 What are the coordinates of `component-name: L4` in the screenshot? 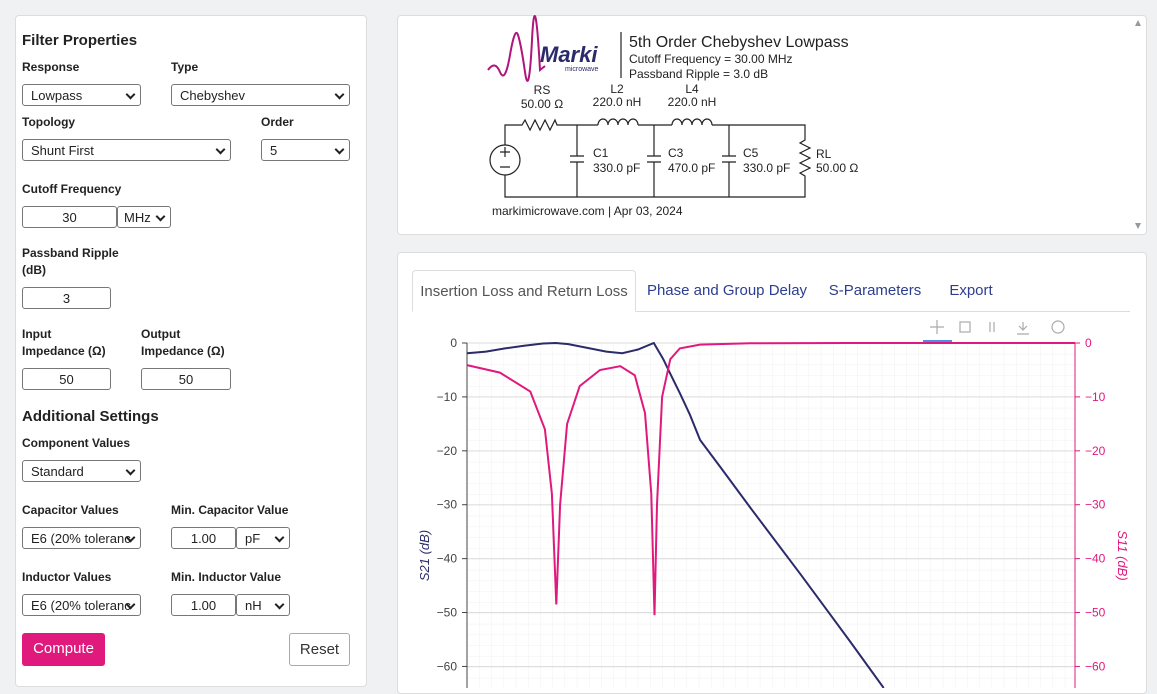 It's located at (692, 89).